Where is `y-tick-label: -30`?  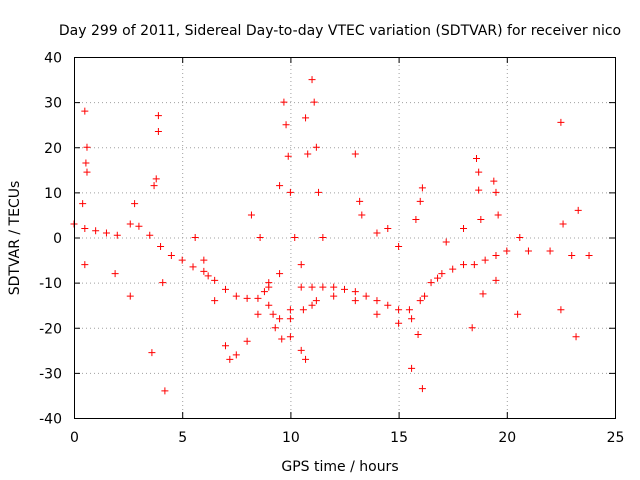 y-tick-label: -30 is located at coordinates (50, 374).